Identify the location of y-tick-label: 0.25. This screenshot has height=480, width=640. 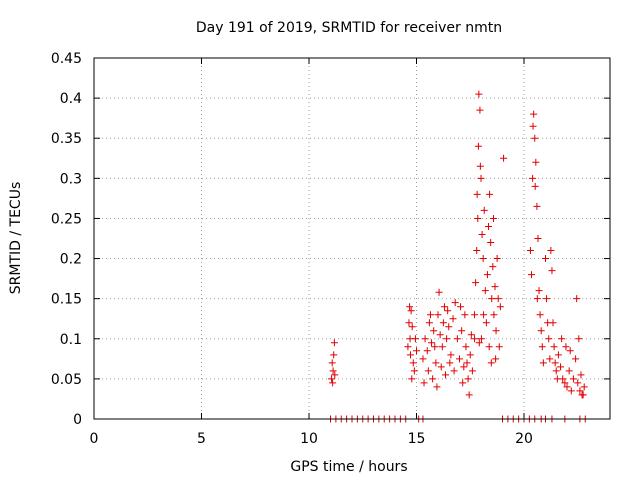
(66, 219).